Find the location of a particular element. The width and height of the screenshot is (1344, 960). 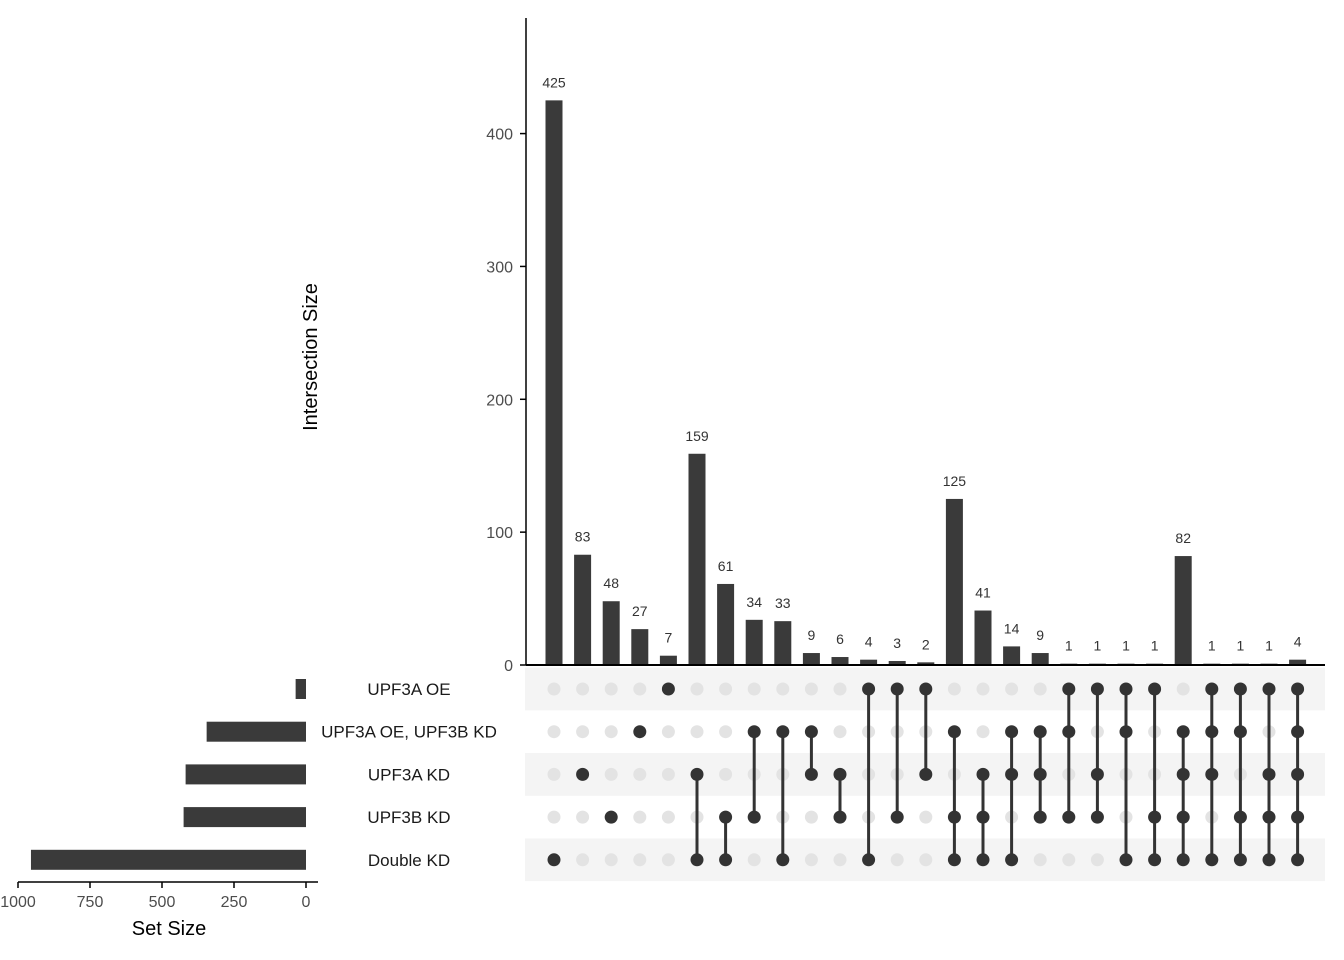

intersection-bar-label: 33 is located at coordinates (783, 603).